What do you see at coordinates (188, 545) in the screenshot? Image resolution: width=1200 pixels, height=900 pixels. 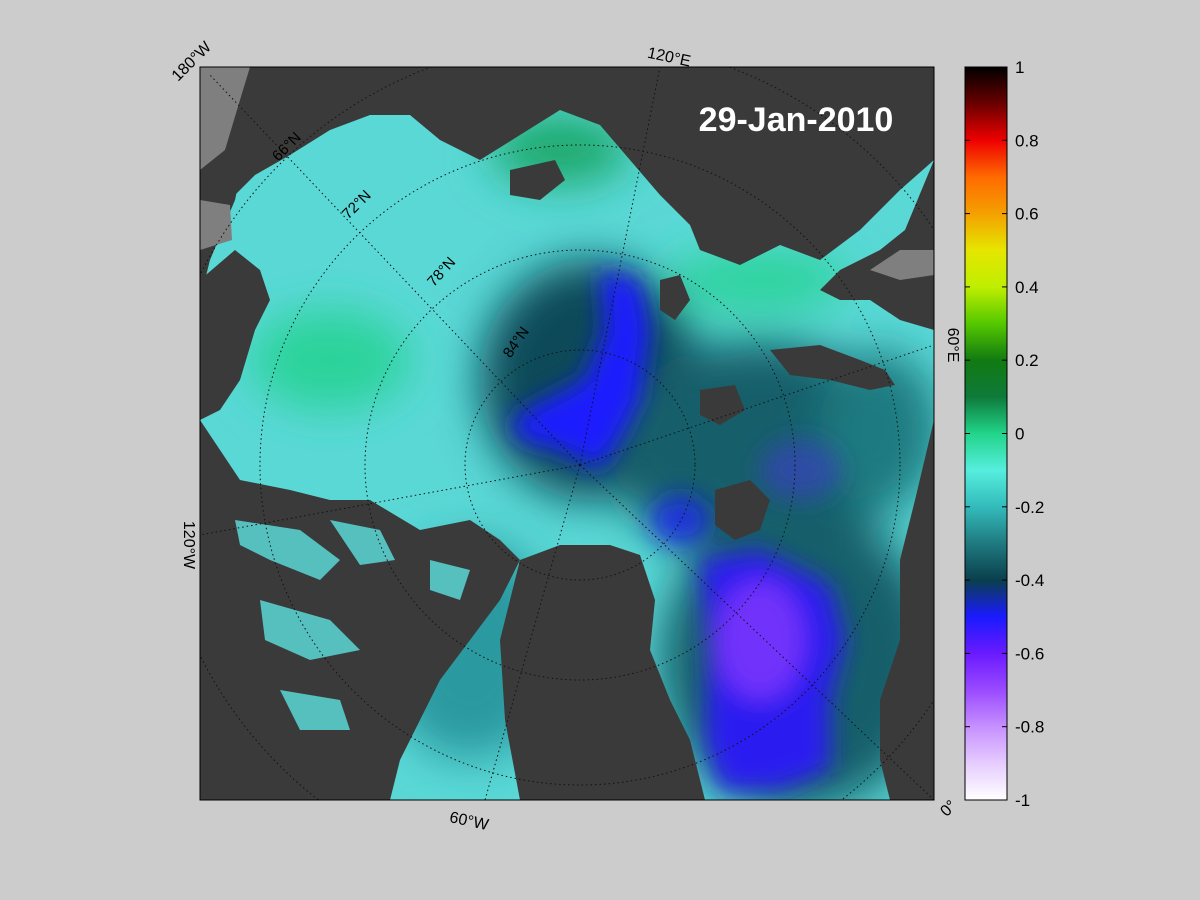 I see `lon-label-120w: 120°W` at bounding box center [188, 545].